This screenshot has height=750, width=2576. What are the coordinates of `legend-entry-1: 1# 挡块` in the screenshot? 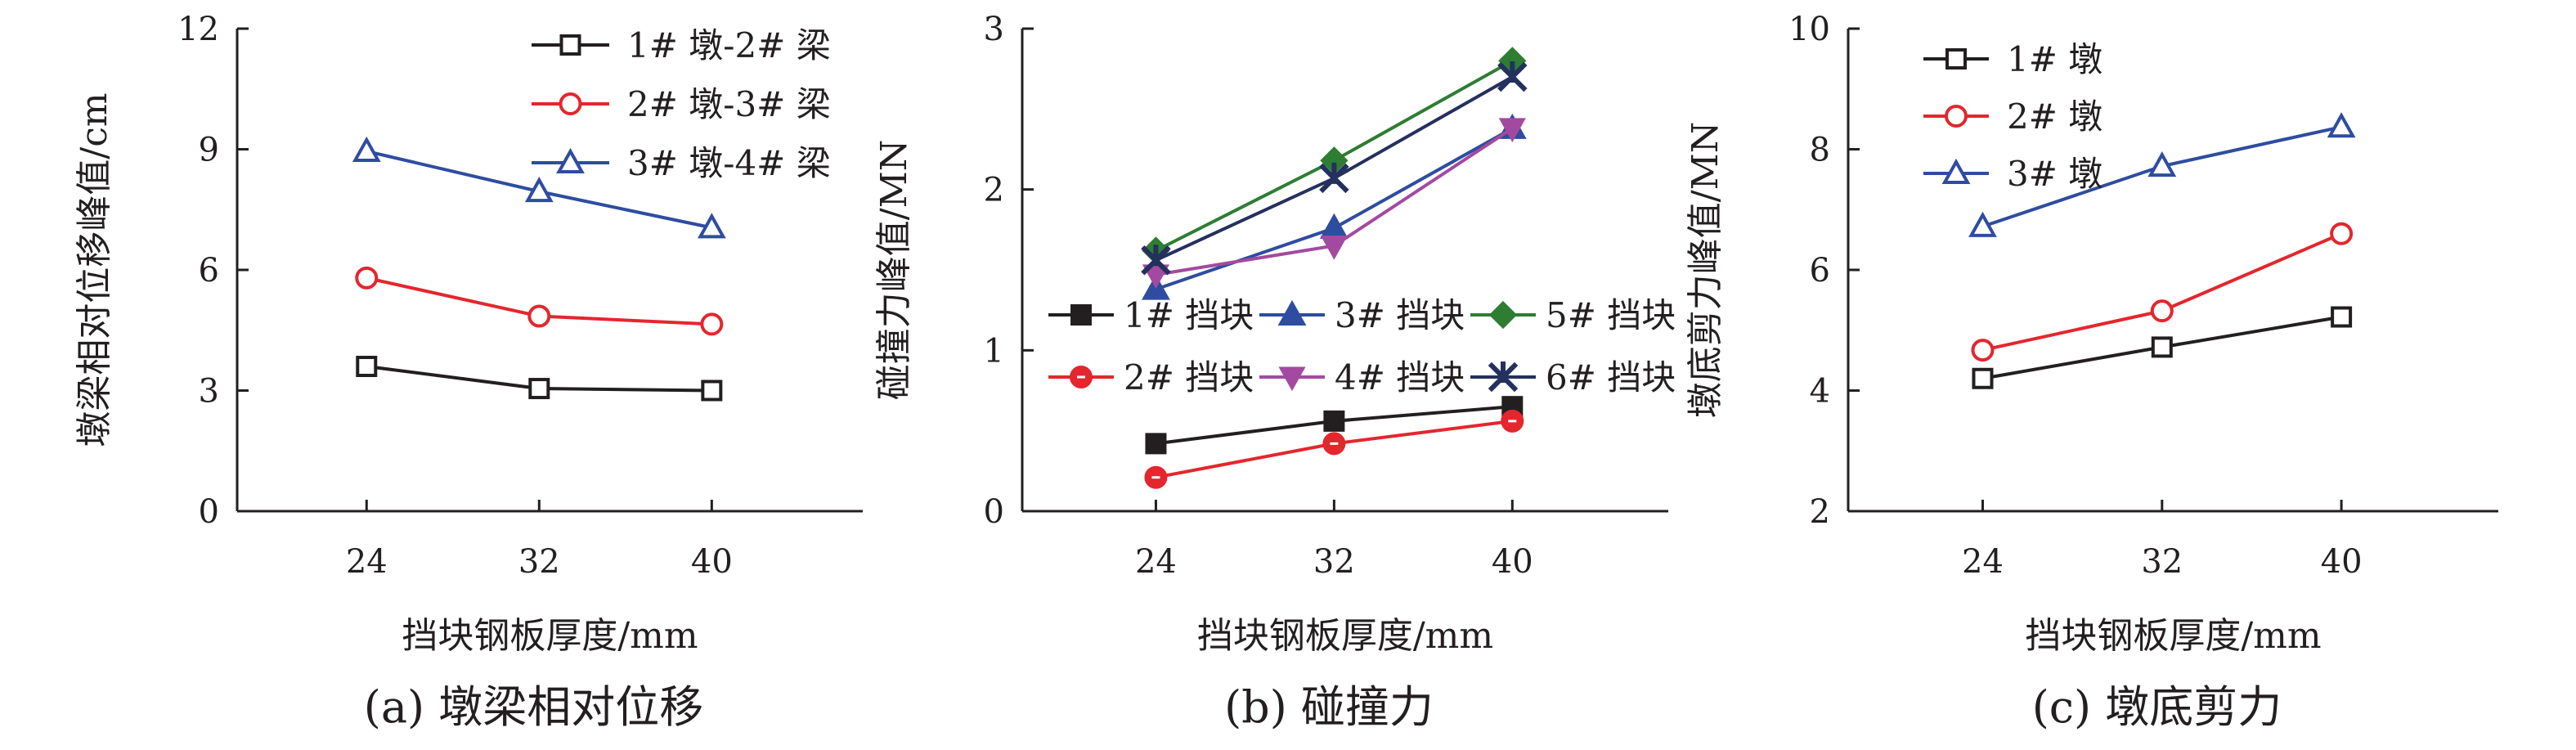 It's located at (1151, 315).